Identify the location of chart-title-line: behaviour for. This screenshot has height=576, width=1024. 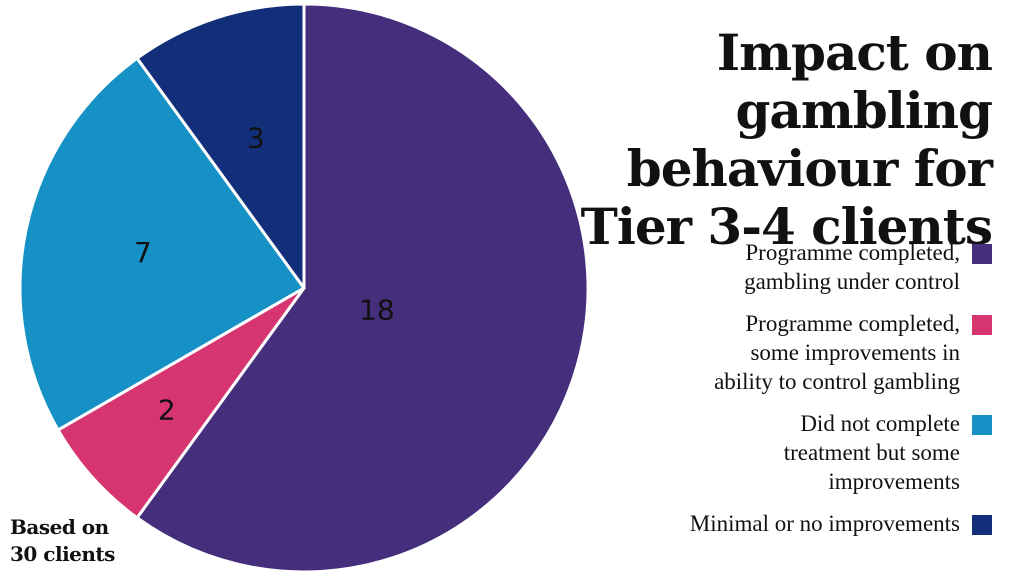
(809, 168).